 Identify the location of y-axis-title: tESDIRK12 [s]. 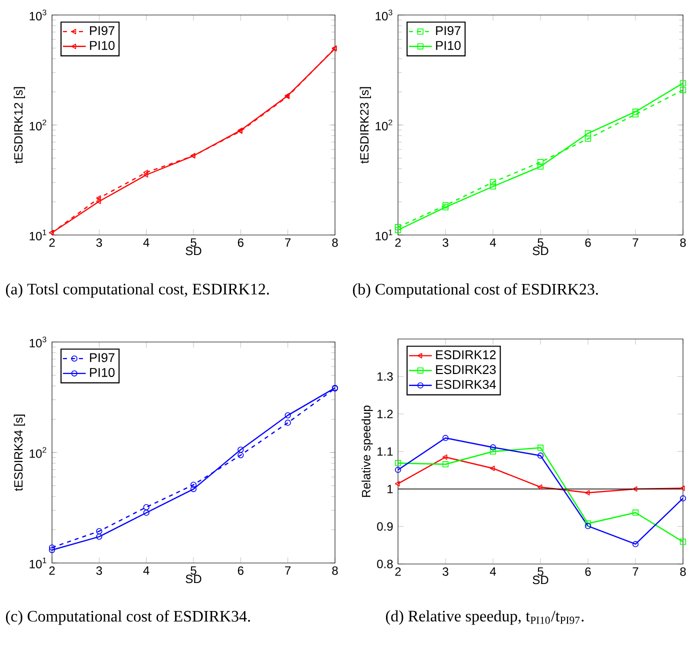
(20, 125).